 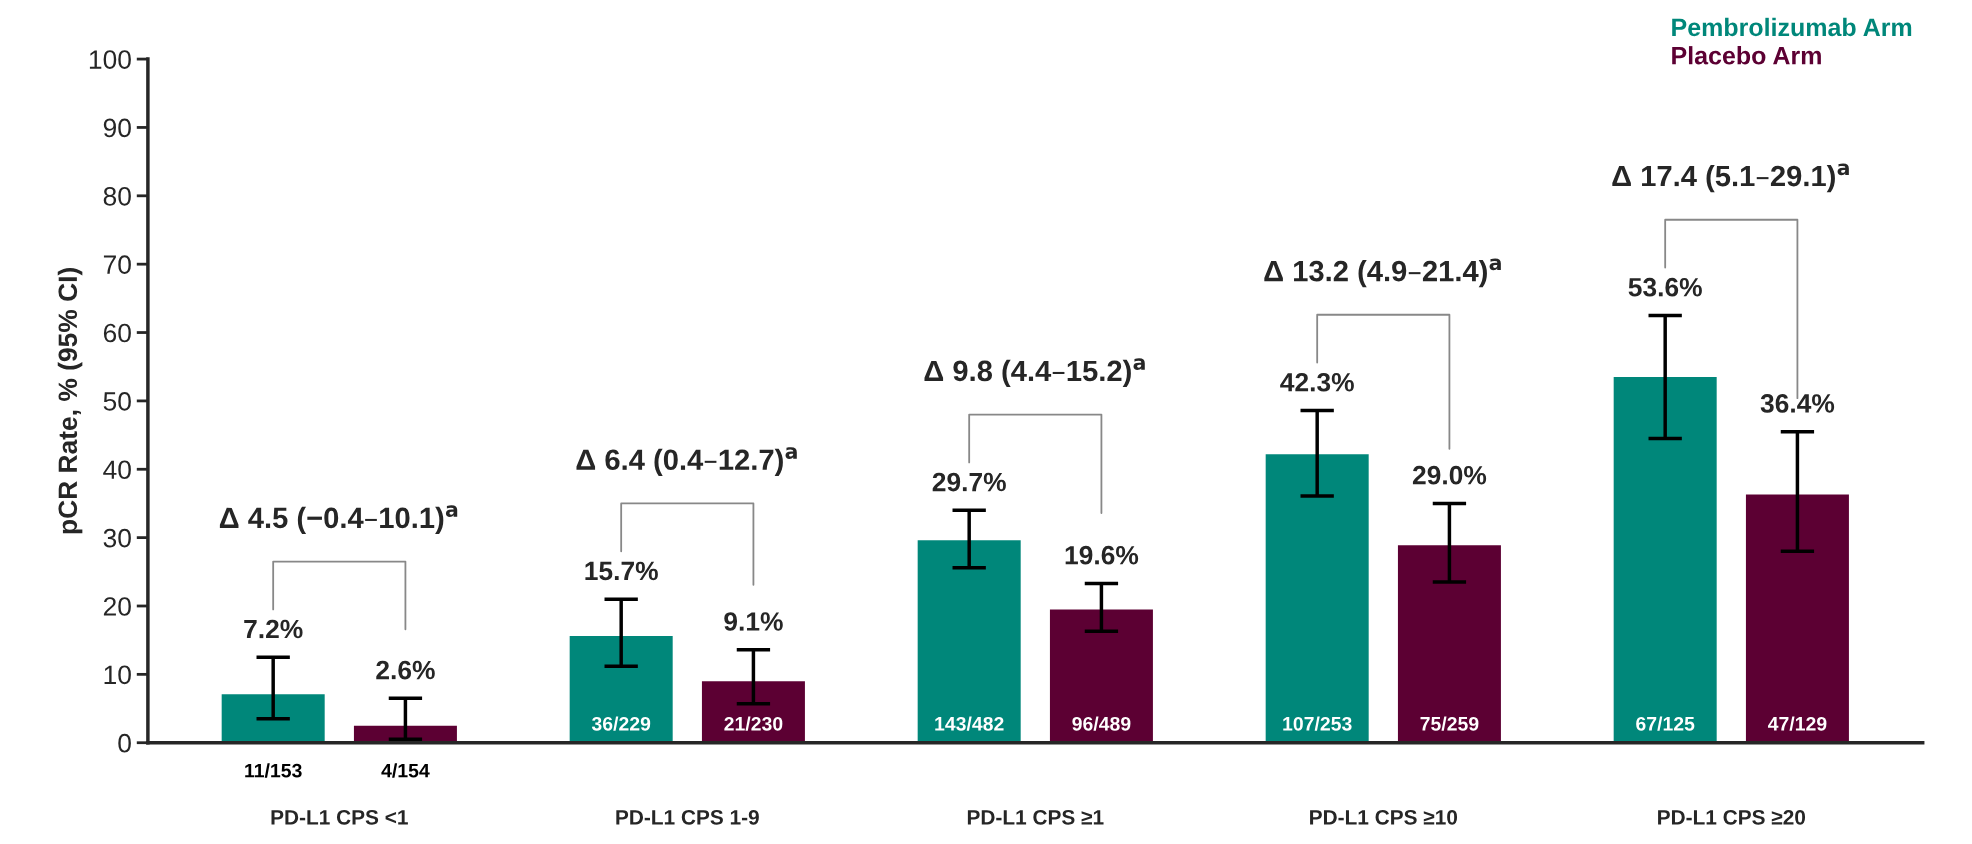 I want to click on x-tick-label: PD-L1 CPS <1, so click(x=339, y=817).